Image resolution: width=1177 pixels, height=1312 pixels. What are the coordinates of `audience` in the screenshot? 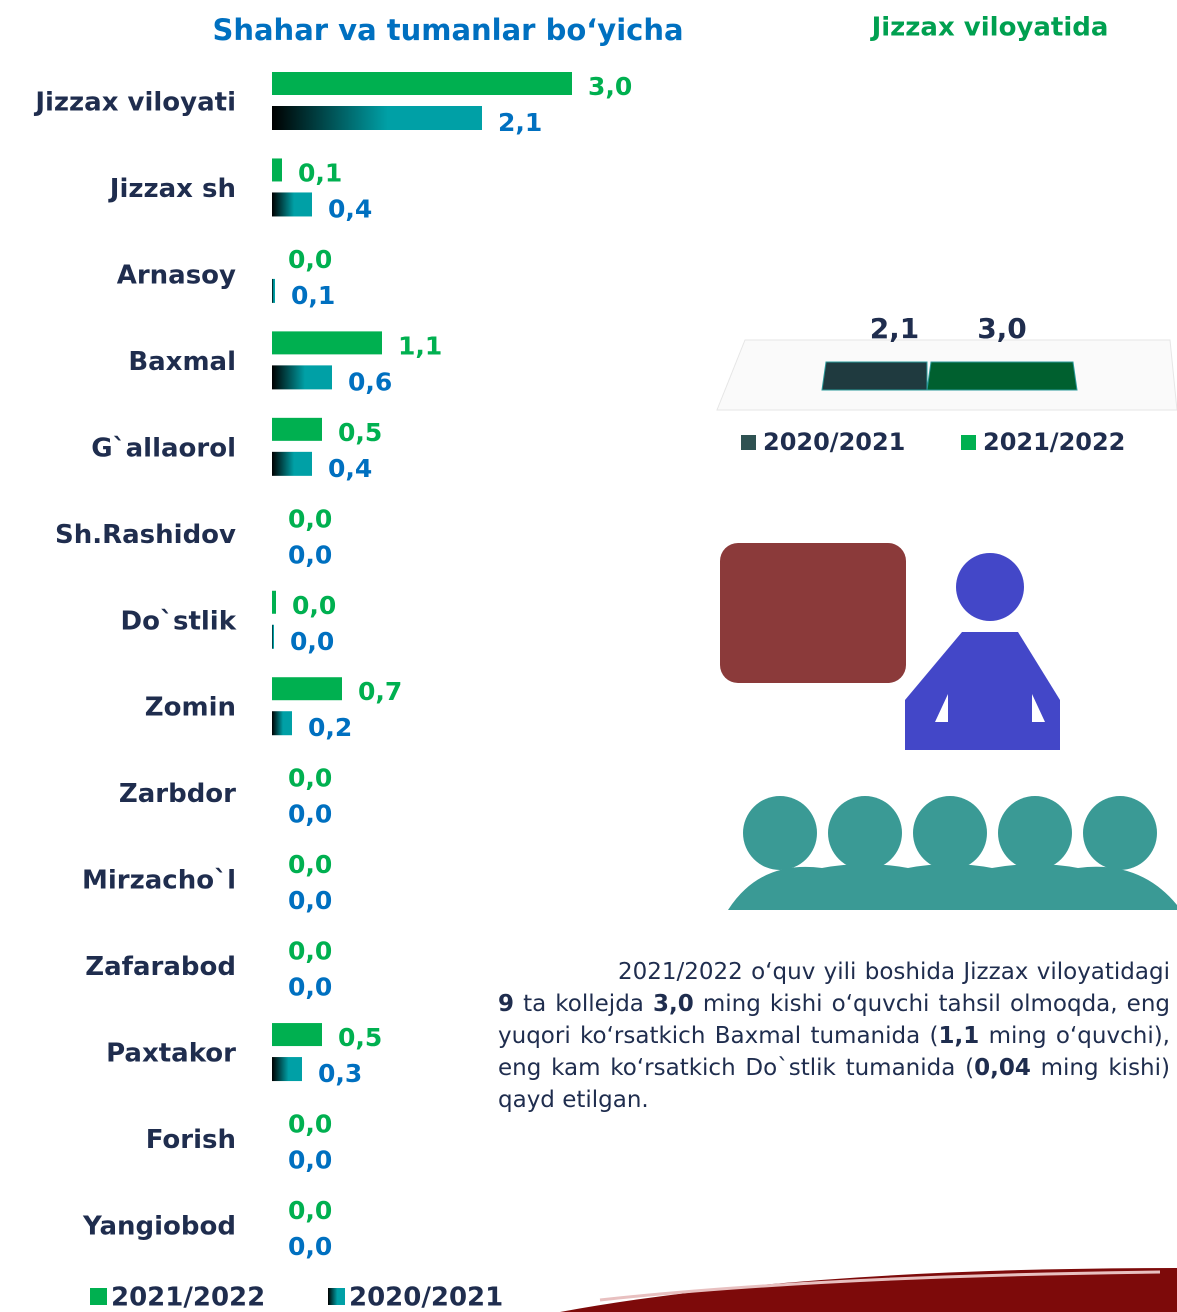 It's located at (952, 853).